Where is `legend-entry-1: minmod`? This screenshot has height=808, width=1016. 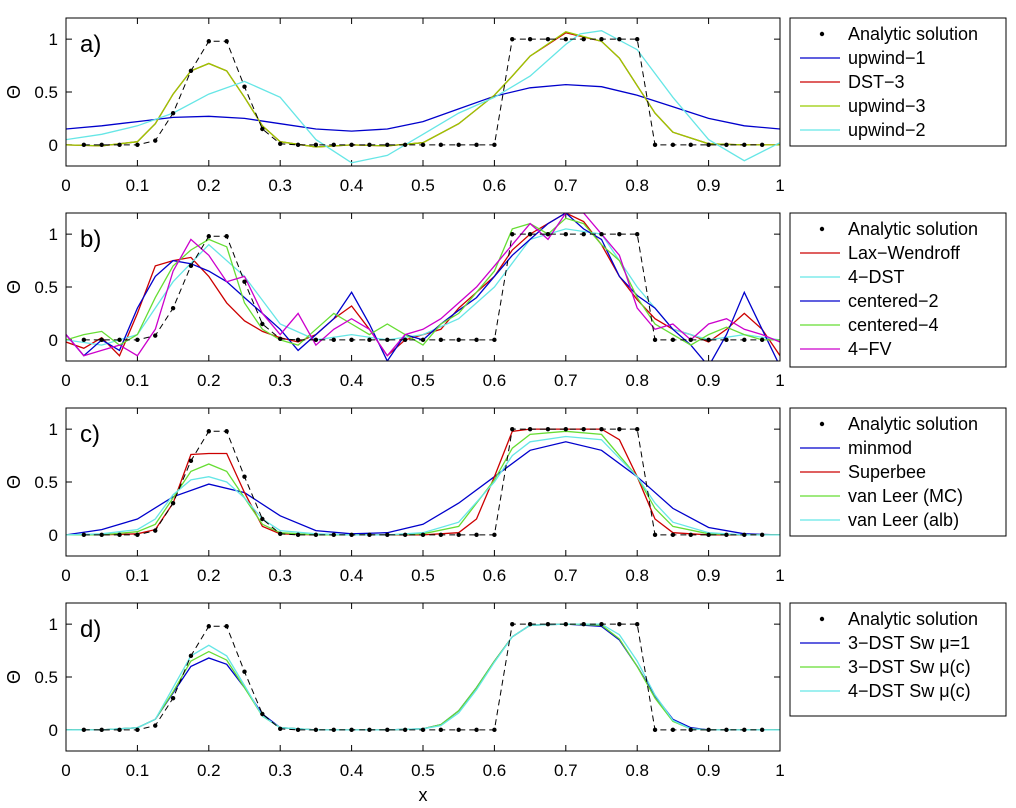 legend-entry-1: minmod is located at coordinates (880, 448).